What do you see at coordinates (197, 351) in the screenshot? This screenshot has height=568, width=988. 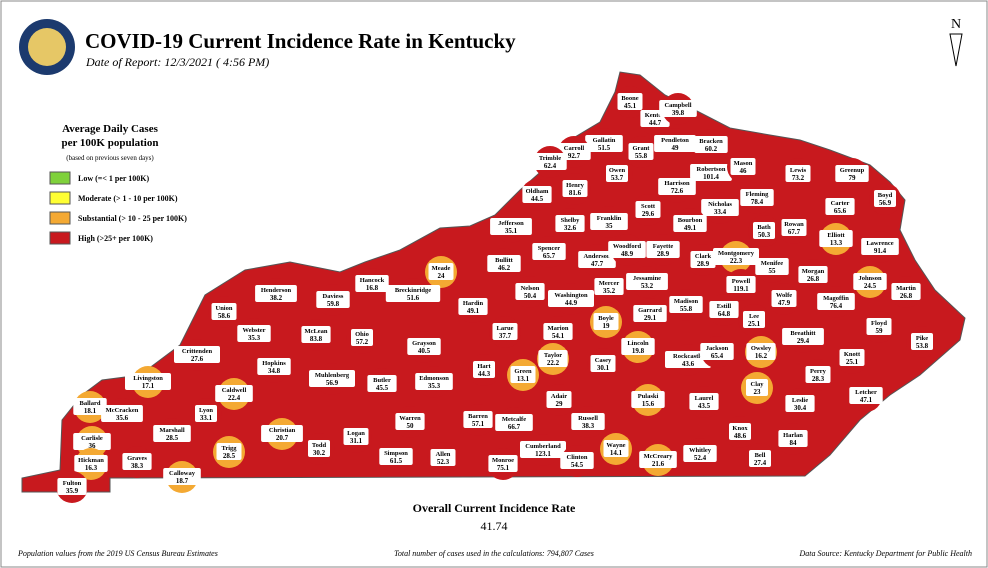 I see `county-name: Crittenden` at bounding box center [197, 351].